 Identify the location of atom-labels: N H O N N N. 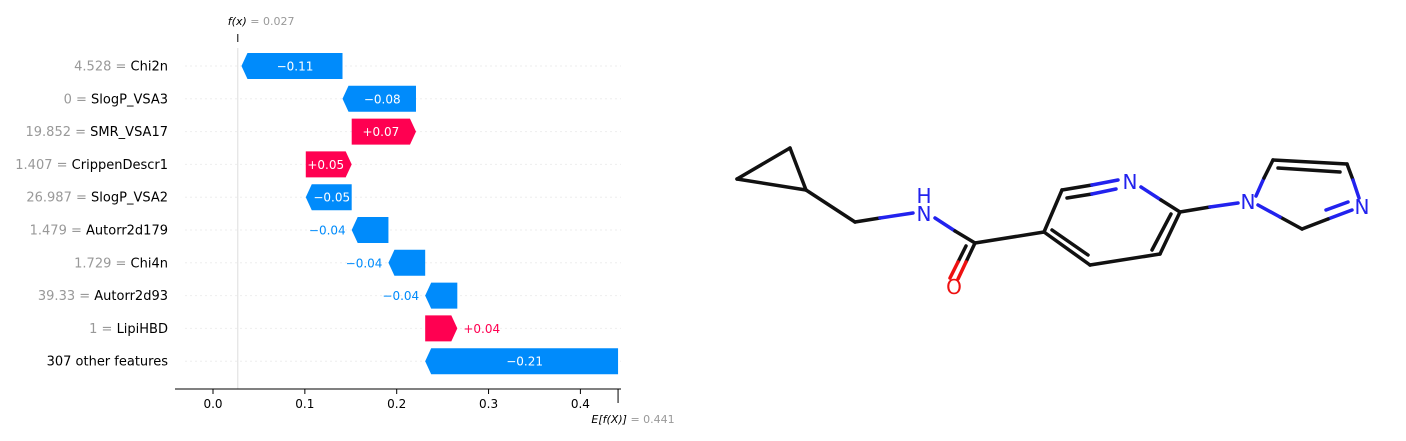
(1142, 234).